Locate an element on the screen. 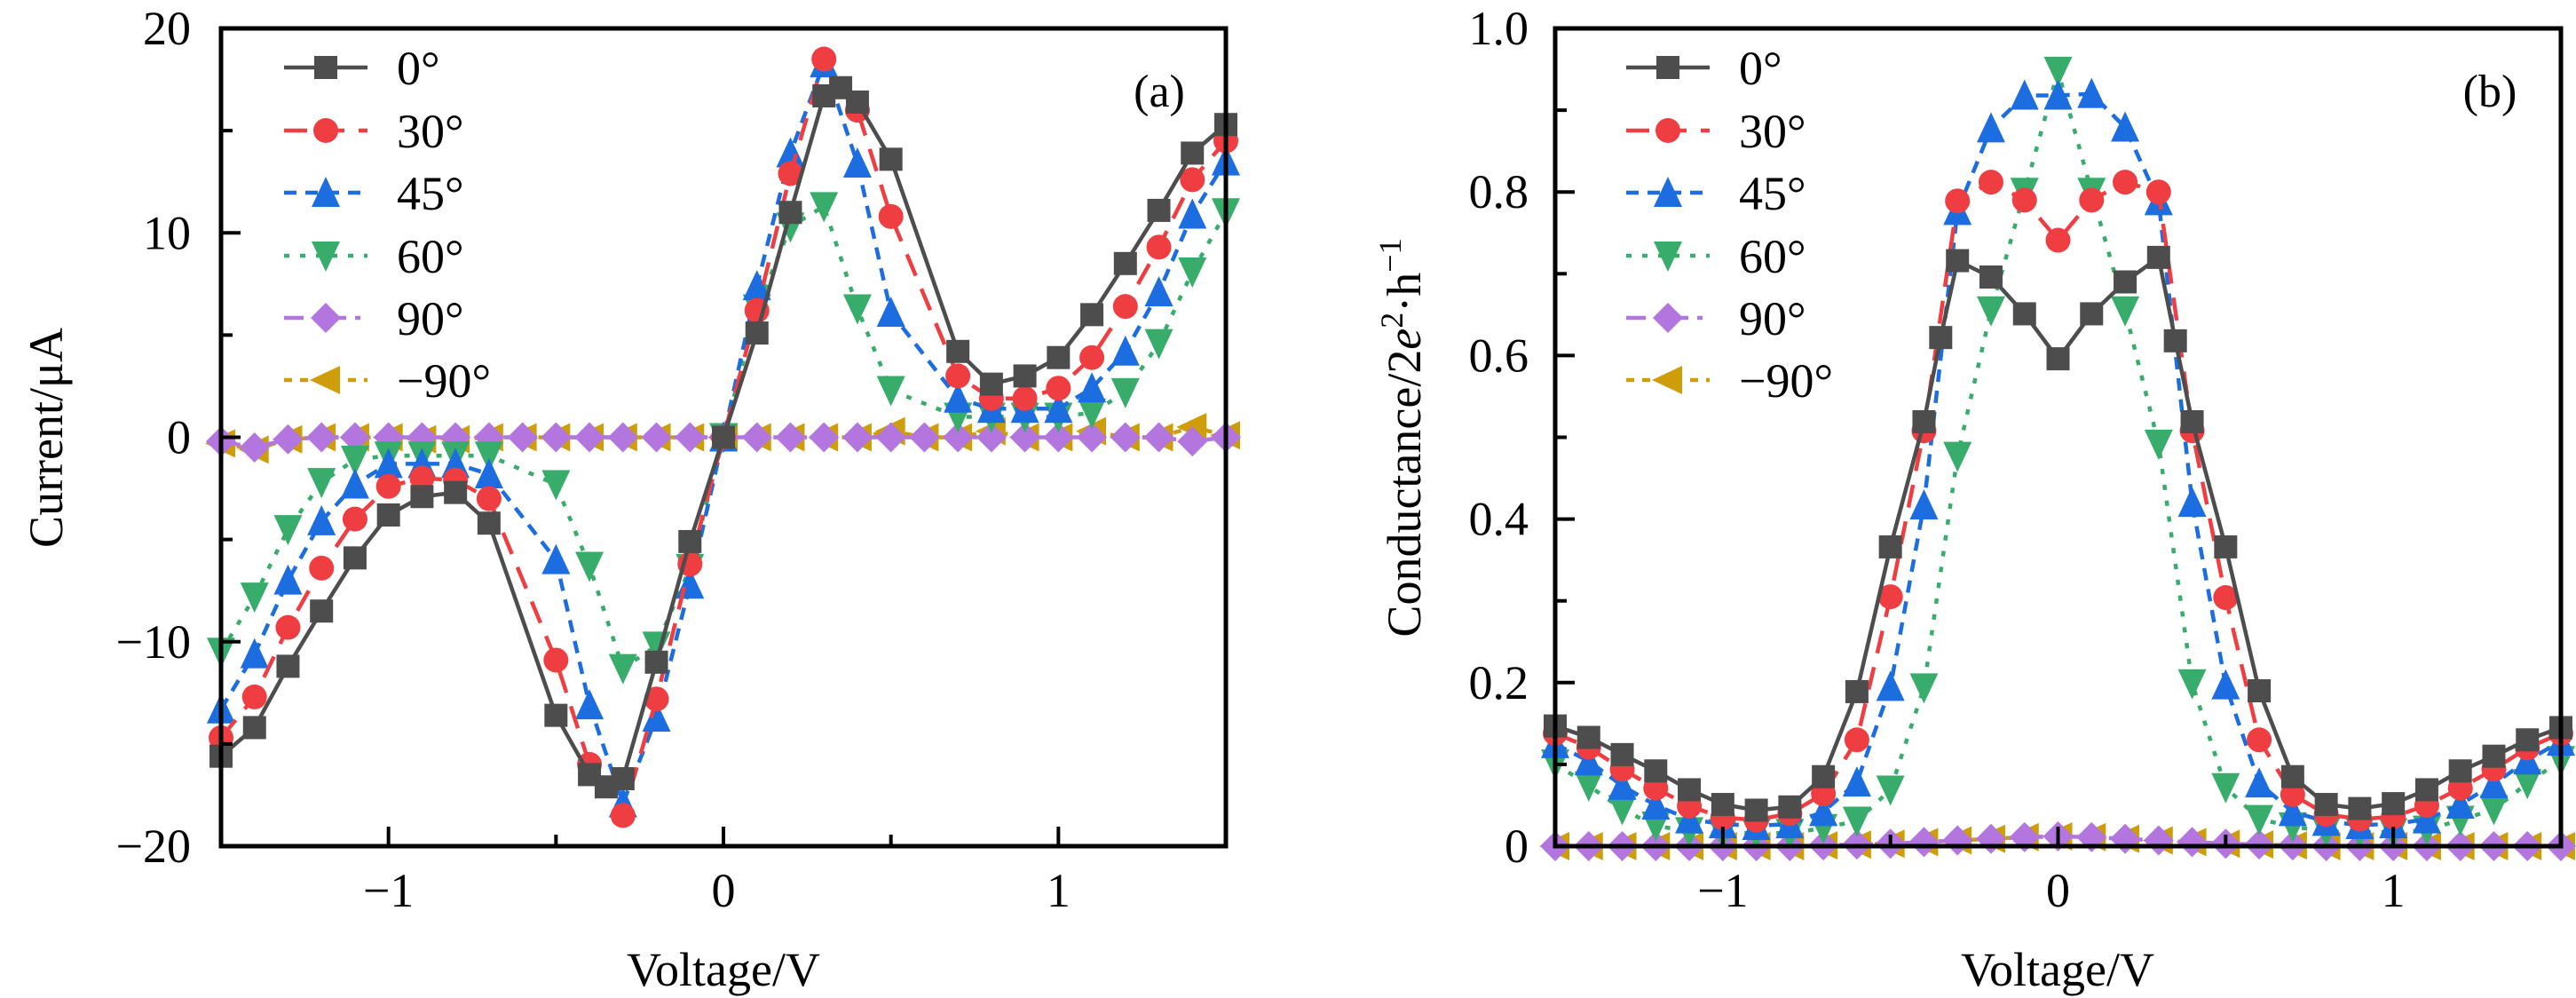 The width and height of the screenshot is (2576, 998). panel-b-y-title-e: e is located at coordinates (1404, 339).